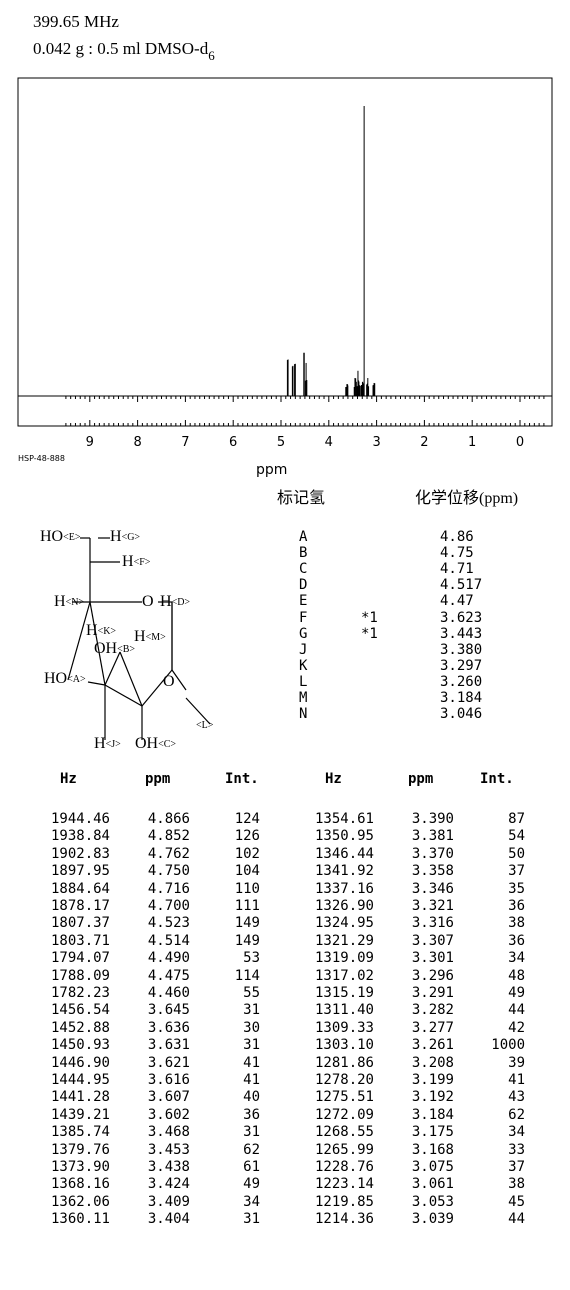 Image resolution: width=570 pixels, height=1290 pixels. What do you see at coordinates (520, 442) in the screenshot?
I see `tick-label-0: 0` at bounding box center [520, 442].